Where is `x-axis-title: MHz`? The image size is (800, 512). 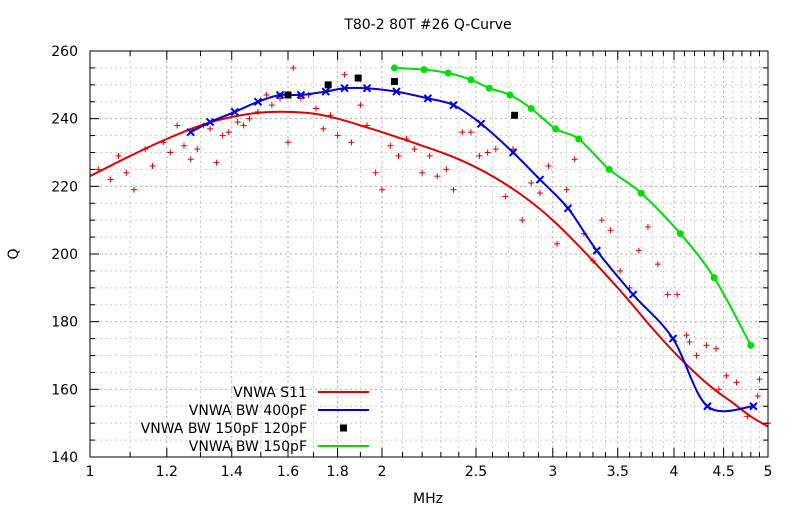
x-axis-title: MHz is located at coordinates (428, 499).